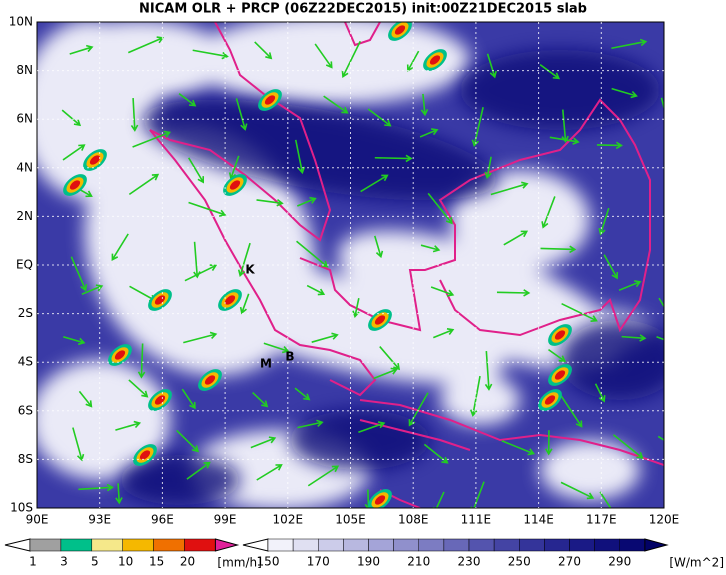 This screenshot has width=726, height=575. I want to click on lon-label: 117E, so click(601, 520).